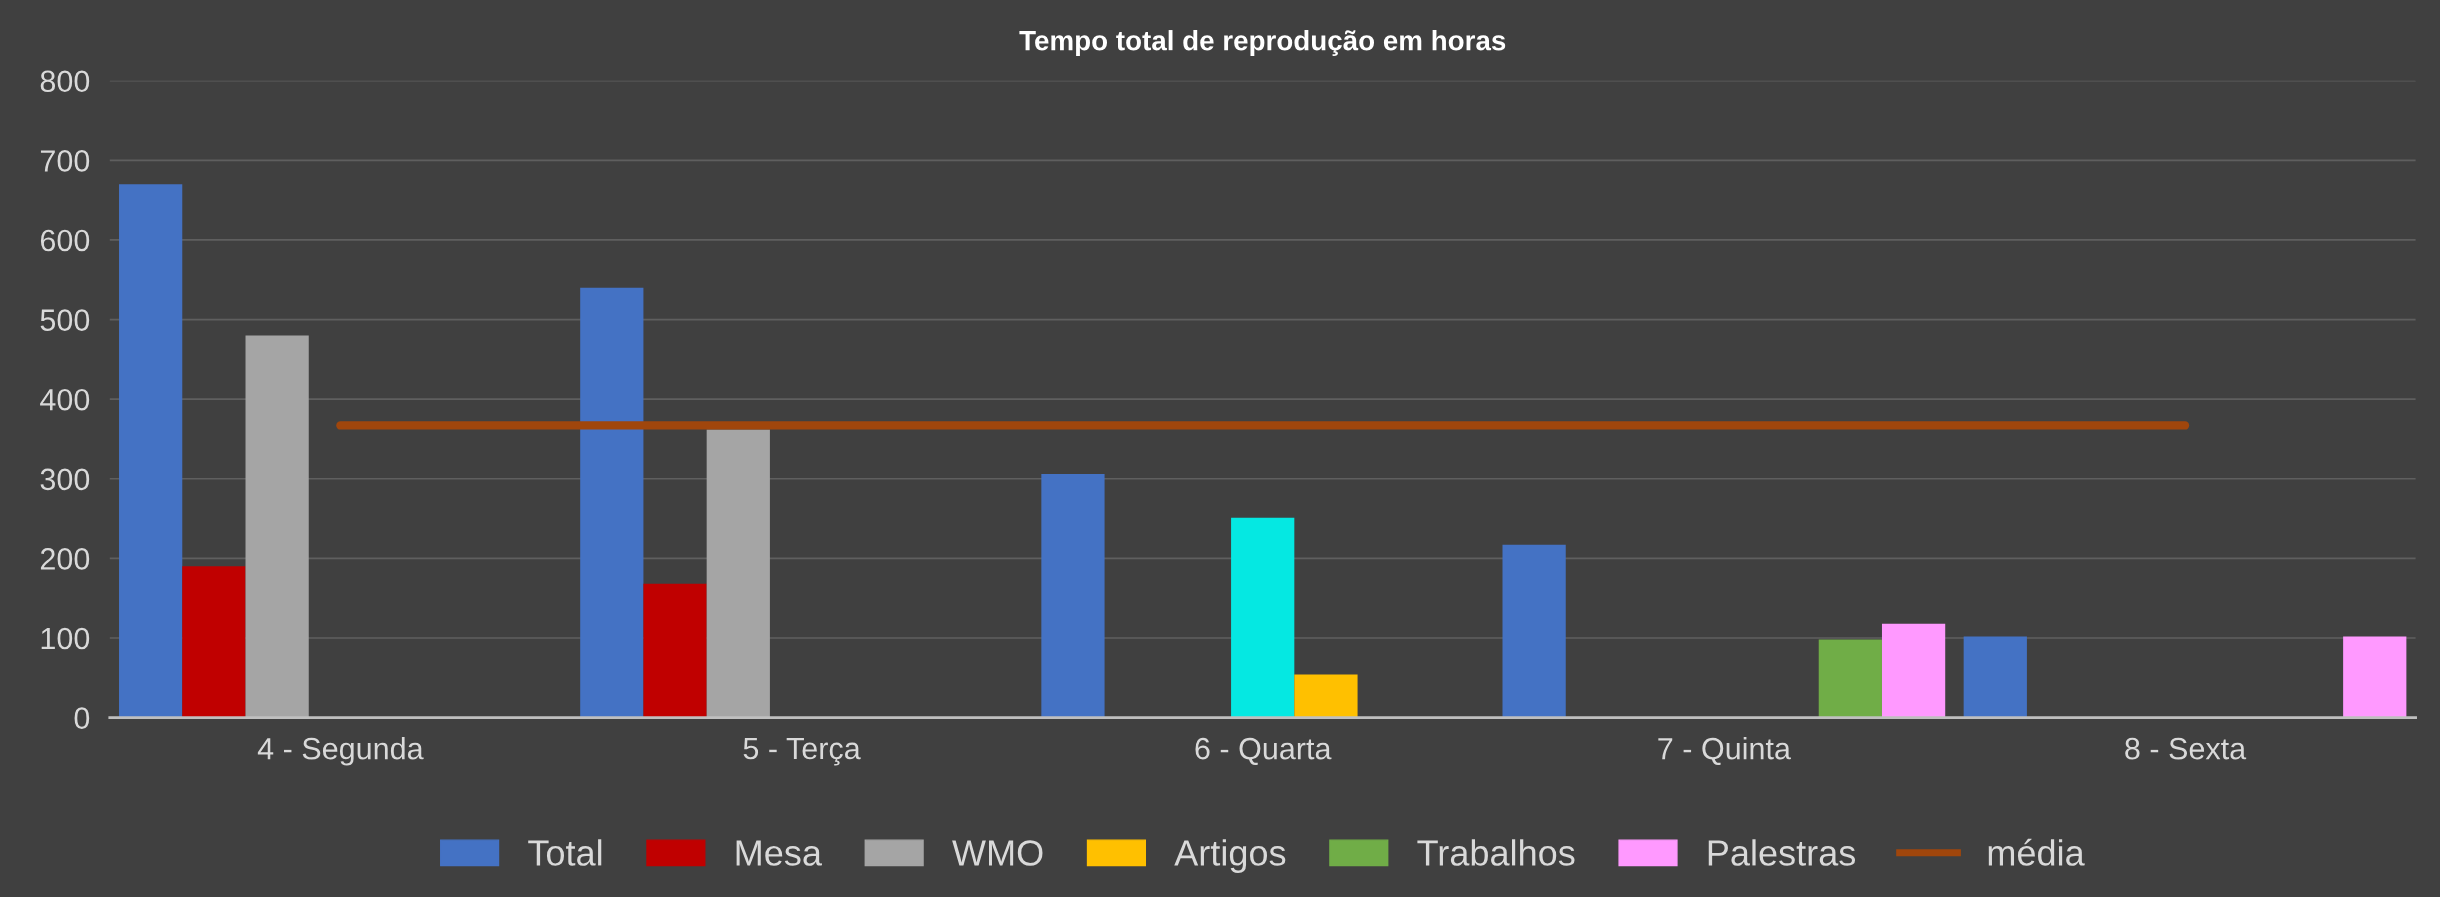  I want to click on x-tick-label: 6 - Quarta, so click(1263, 751).